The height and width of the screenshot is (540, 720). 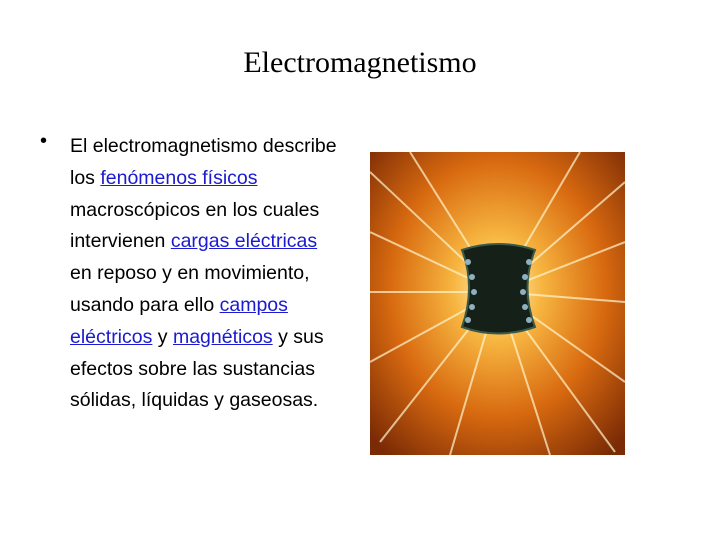 What do you see at coordinates (203, 162) in the screenshot?
I see `text-run: El electromagnetismo describe los` at bounding box center [203, 162].